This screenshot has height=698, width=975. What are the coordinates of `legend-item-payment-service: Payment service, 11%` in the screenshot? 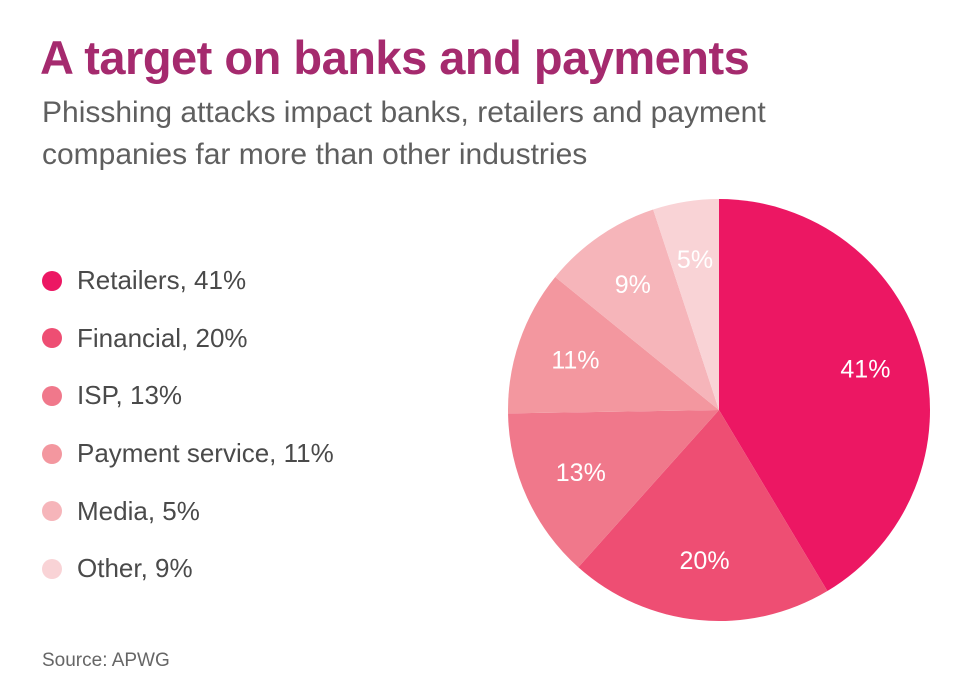 It's located at (188, 454).